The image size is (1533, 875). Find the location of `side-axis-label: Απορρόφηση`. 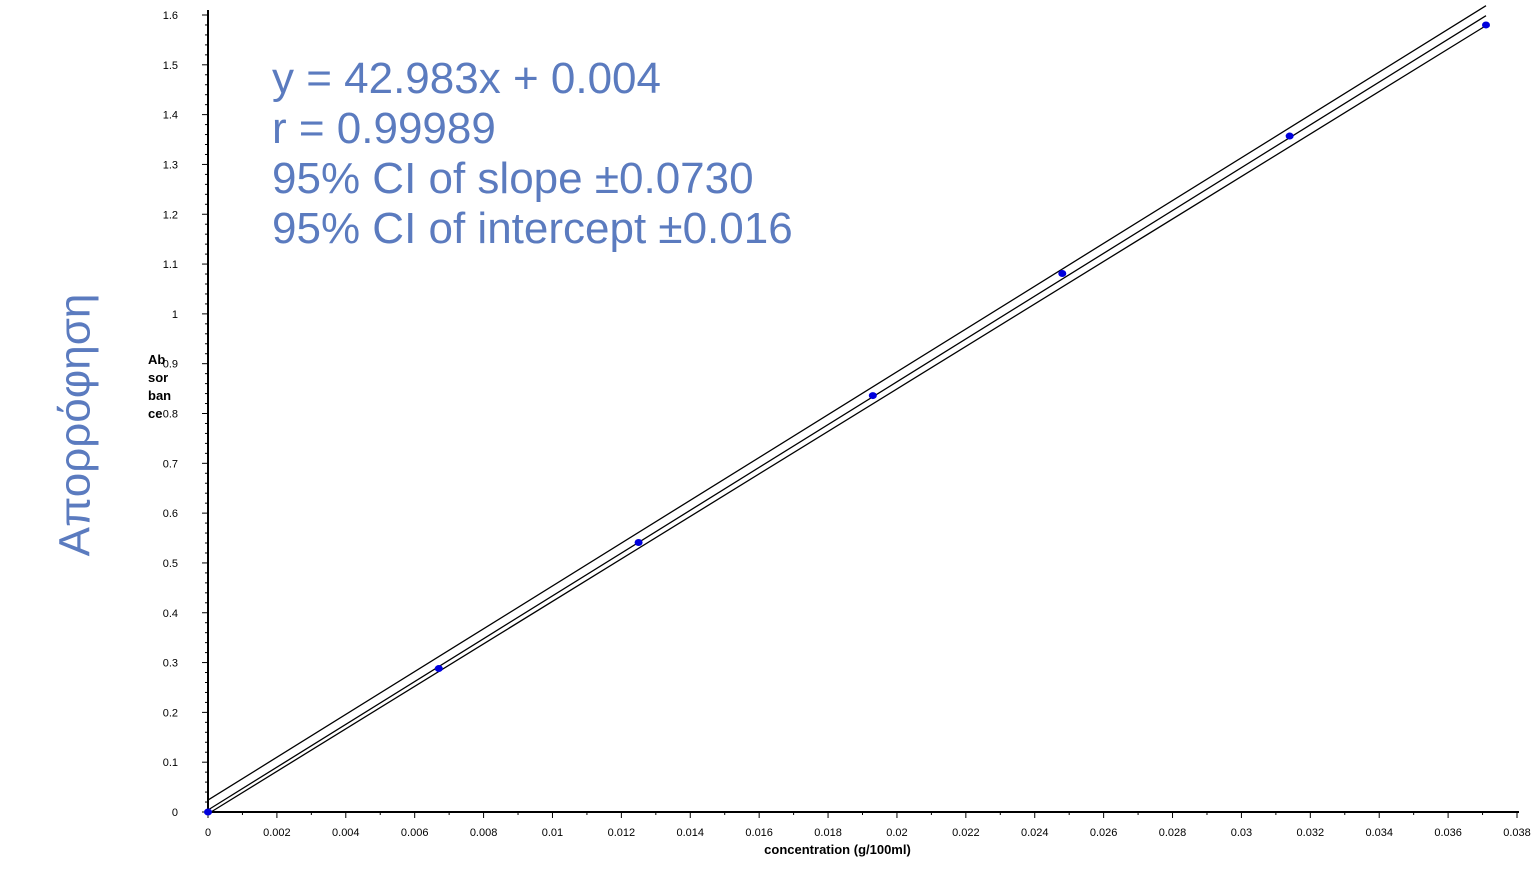

side-axis-label: Απορρόφηση is located at coordinates (75, 425).